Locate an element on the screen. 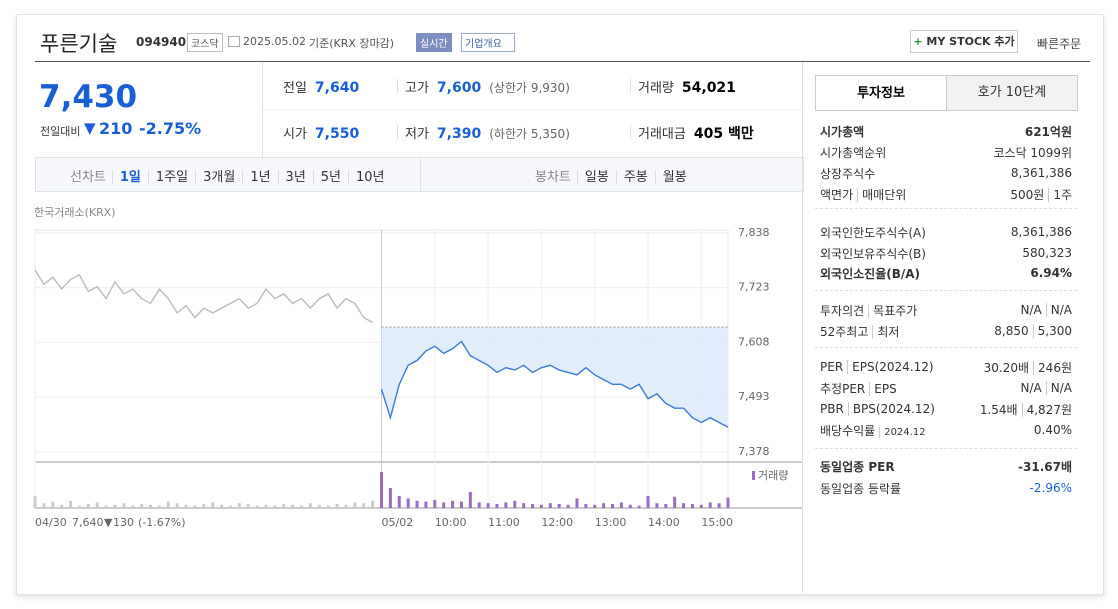  info-label: 시가총액 is located at coordinates (842, 131).